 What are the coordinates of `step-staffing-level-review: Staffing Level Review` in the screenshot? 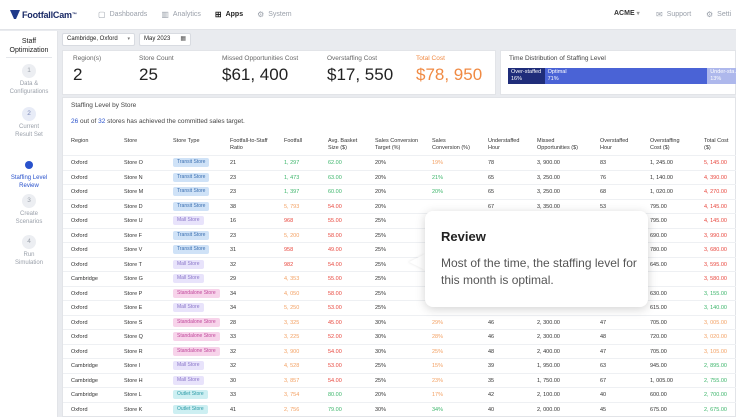 It's located at (29, 174).